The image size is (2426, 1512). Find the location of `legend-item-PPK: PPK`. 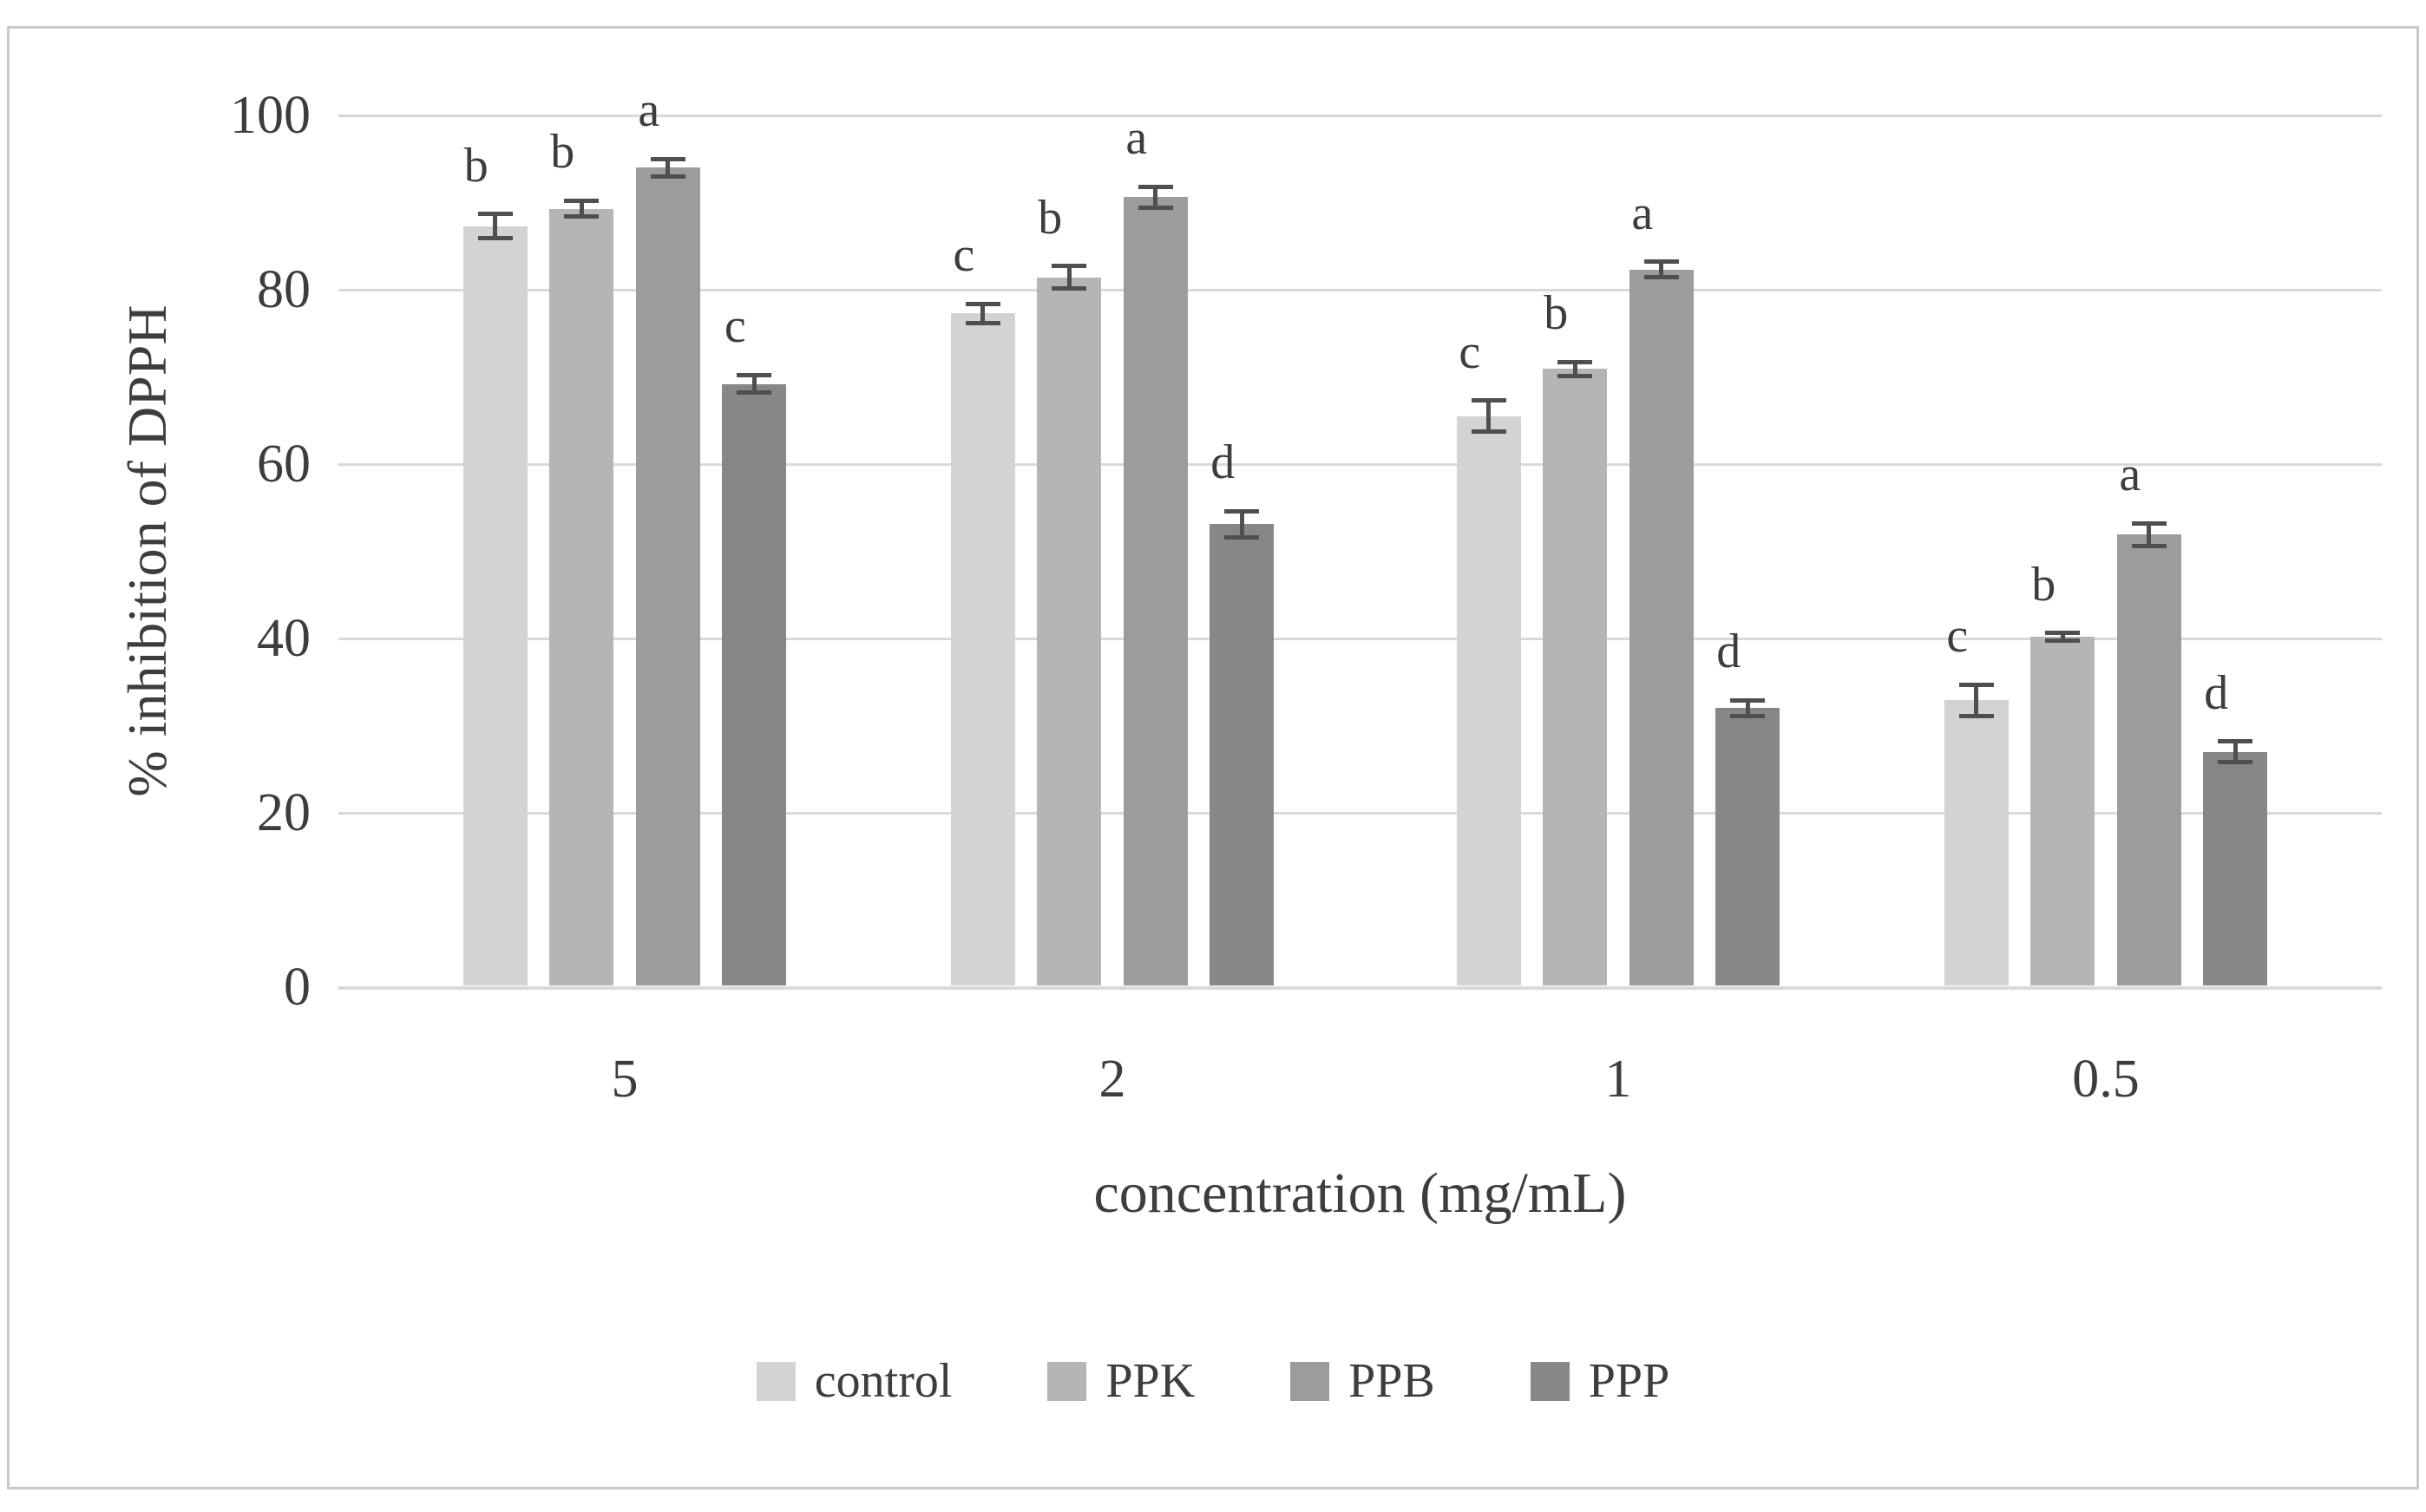

legend-item-PPK: PPK is located at coordinates (1121, 1381).